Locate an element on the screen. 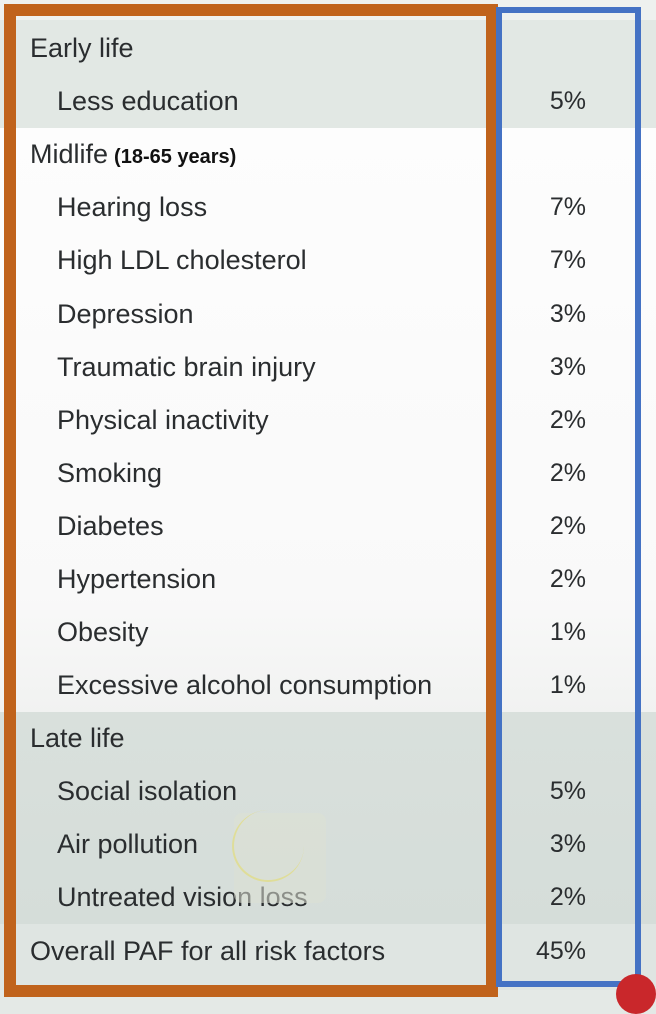 The width and height of the screenshot is (656, 1014). total-label: Overall PAF for all risk factors is located at coordinates (208, 951).